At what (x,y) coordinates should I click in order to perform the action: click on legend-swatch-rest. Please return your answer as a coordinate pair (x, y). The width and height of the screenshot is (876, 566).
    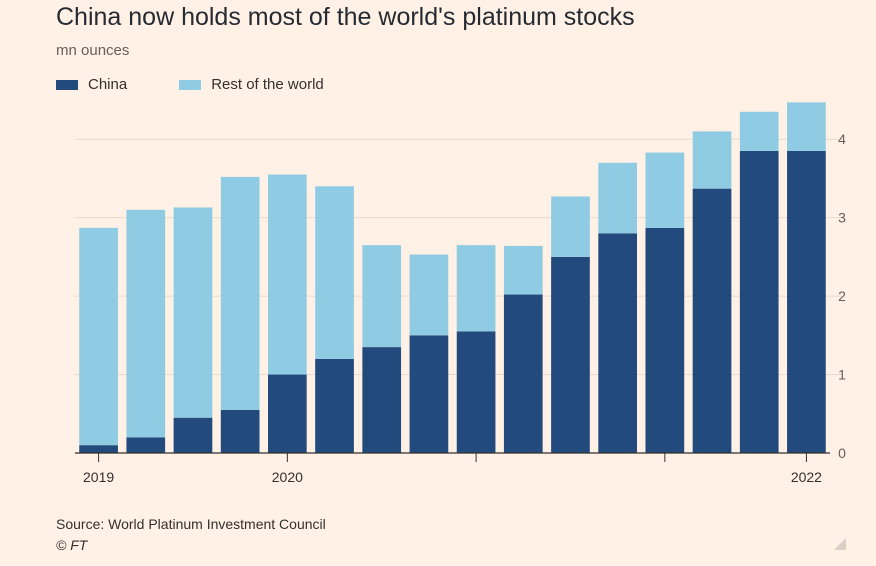
    Looking at the image, I should click on (190, 84).